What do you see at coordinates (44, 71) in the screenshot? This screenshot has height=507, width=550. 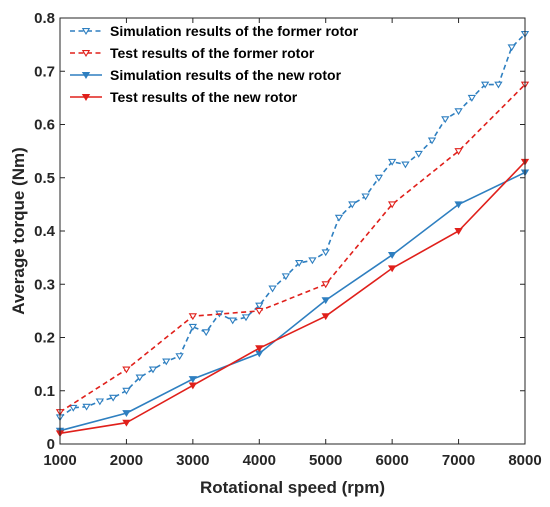 I see `y-tick-label: 0.7` at bounding box center [44, 71].